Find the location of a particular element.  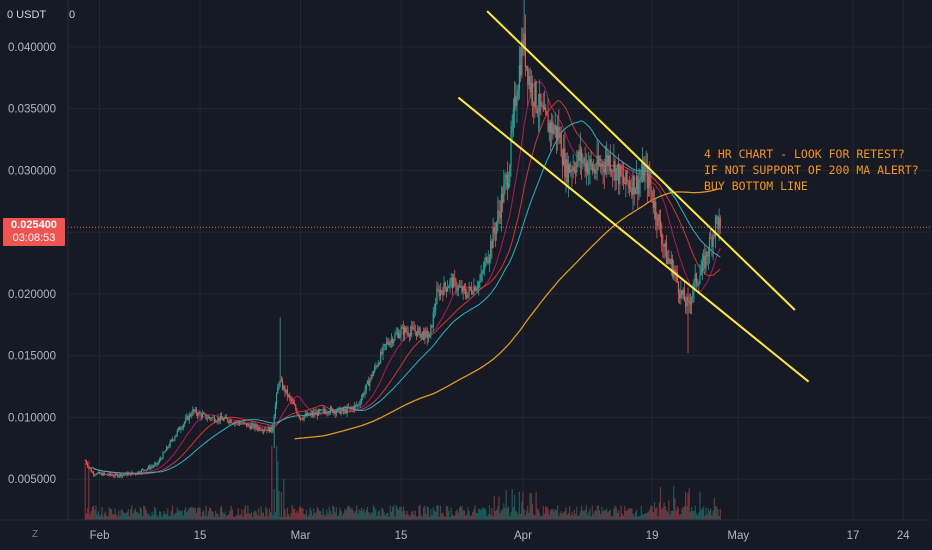

time-axis: Feb 15 Mar 15 Apr 19 May 17 24 is located at coordinates (466, 534).